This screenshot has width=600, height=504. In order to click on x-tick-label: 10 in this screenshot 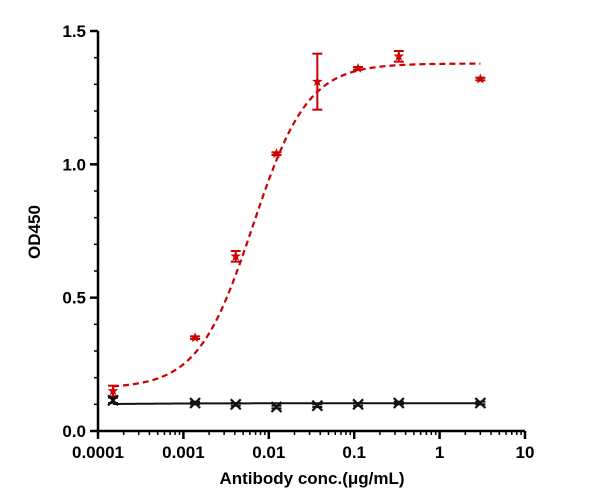, I will do `click(525, 452)`.